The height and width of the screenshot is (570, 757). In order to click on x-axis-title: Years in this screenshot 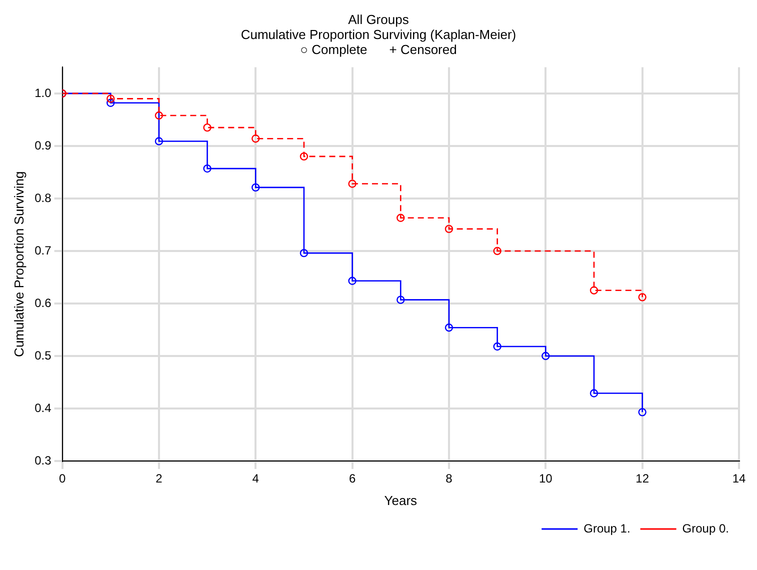, I will do `click(401, 500)`.